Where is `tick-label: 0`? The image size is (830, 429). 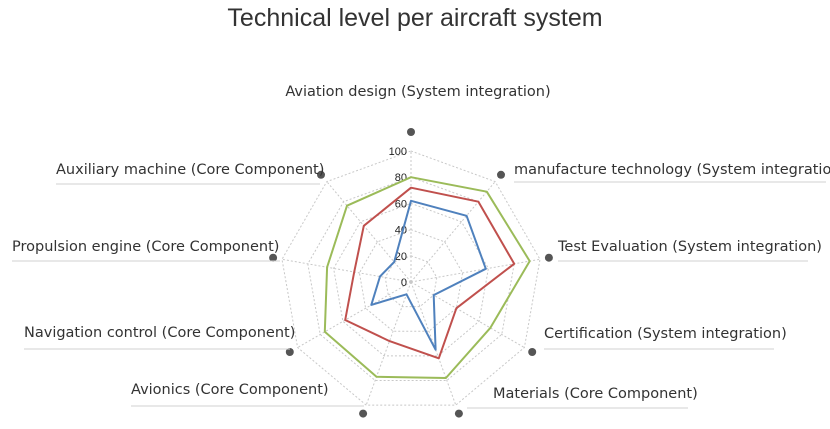 tick-label: 0 is located at coordinates (404, 283).